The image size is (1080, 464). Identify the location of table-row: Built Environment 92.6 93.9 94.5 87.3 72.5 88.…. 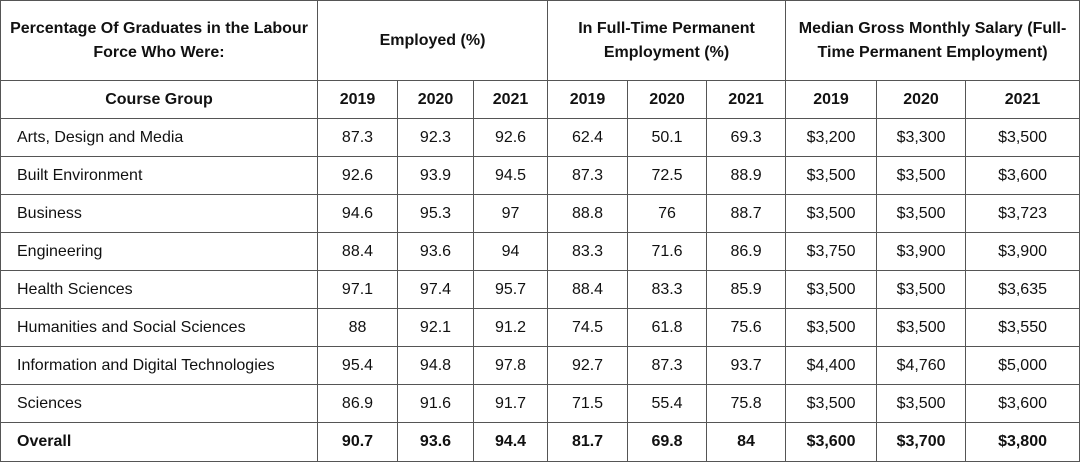
(540, 175).